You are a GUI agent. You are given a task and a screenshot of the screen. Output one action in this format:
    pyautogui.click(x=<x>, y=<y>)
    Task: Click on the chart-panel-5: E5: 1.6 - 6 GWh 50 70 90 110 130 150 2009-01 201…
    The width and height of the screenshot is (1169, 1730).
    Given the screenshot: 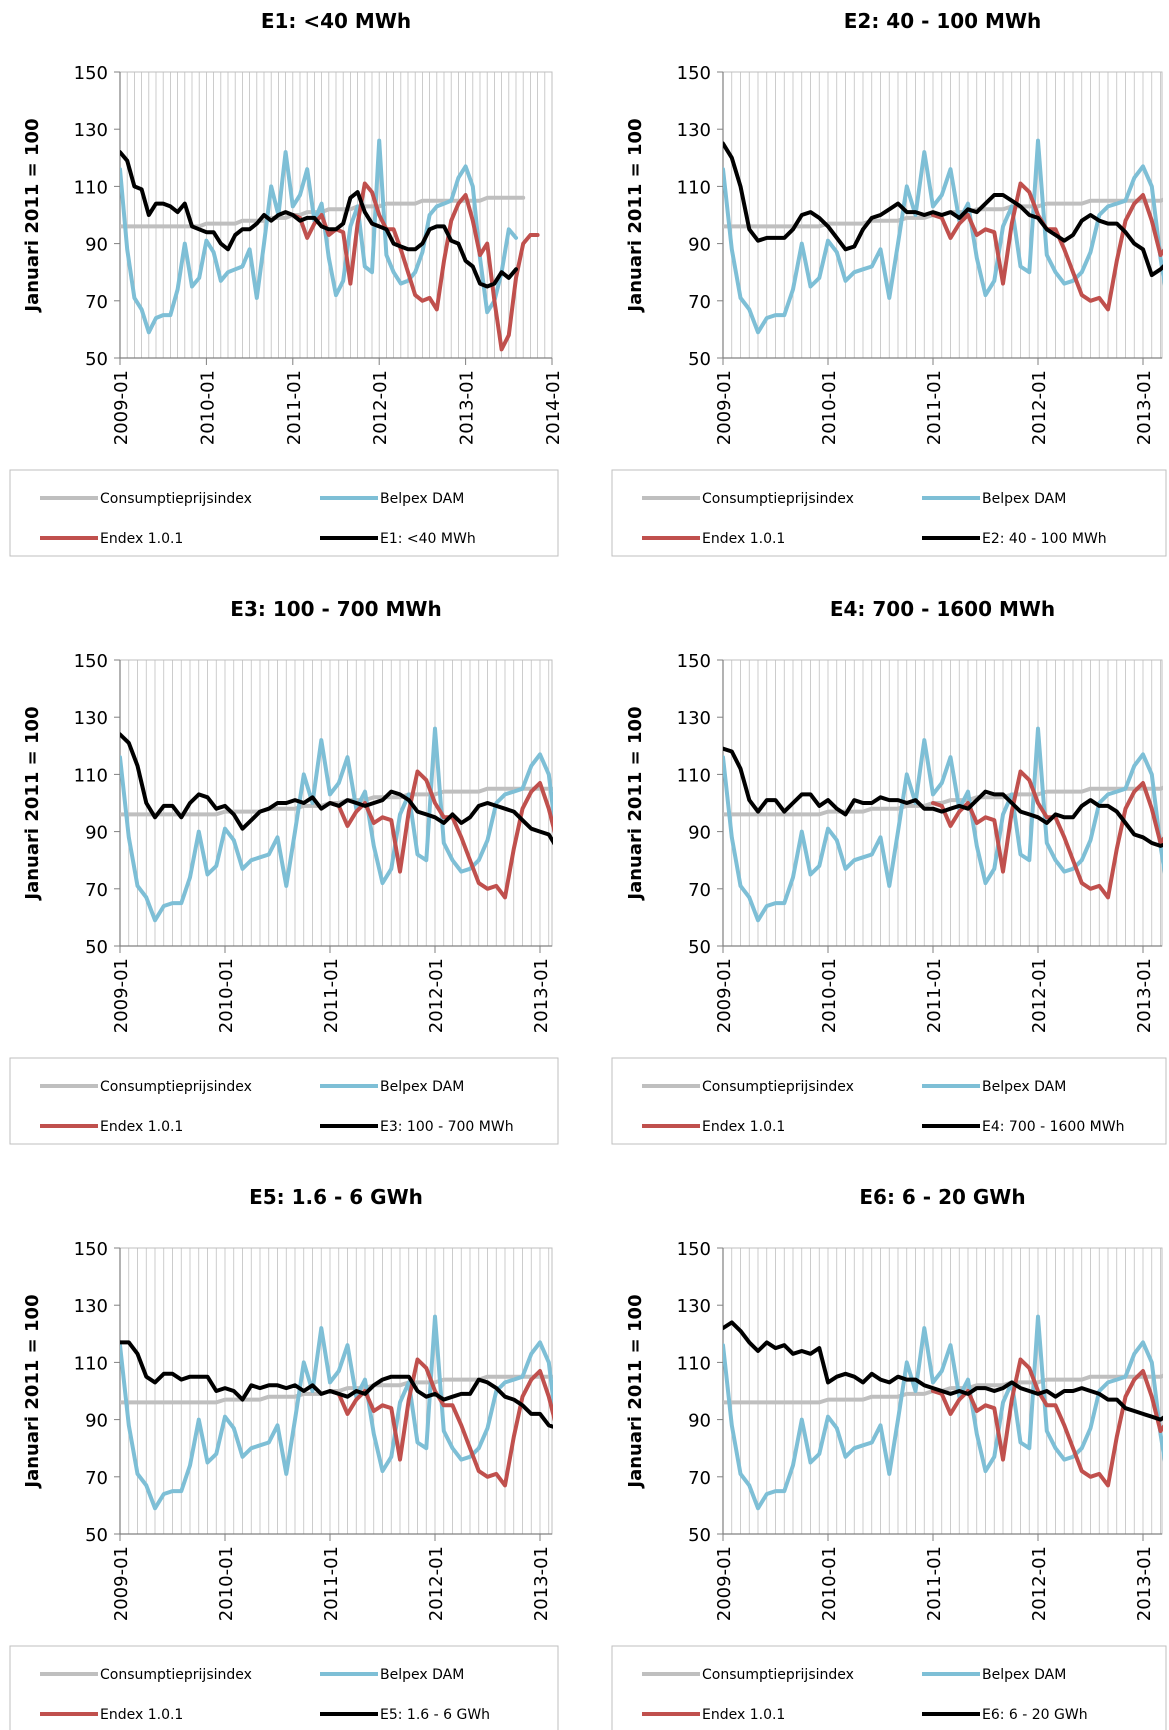 What is the action you would take?
    pyautogui.click(x=284, y=1457)
    